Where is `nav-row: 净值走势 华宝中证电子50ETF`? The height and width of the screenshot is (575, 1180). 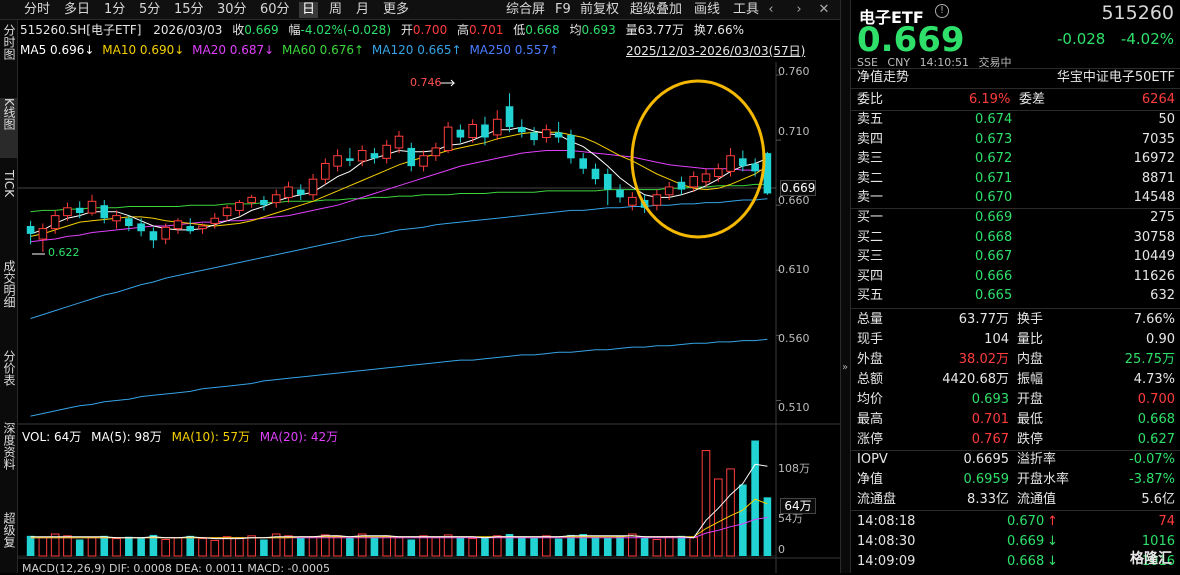 nav-row: 净值走势 华宝中证电子50ETF is located at coordinates (1015, 78).